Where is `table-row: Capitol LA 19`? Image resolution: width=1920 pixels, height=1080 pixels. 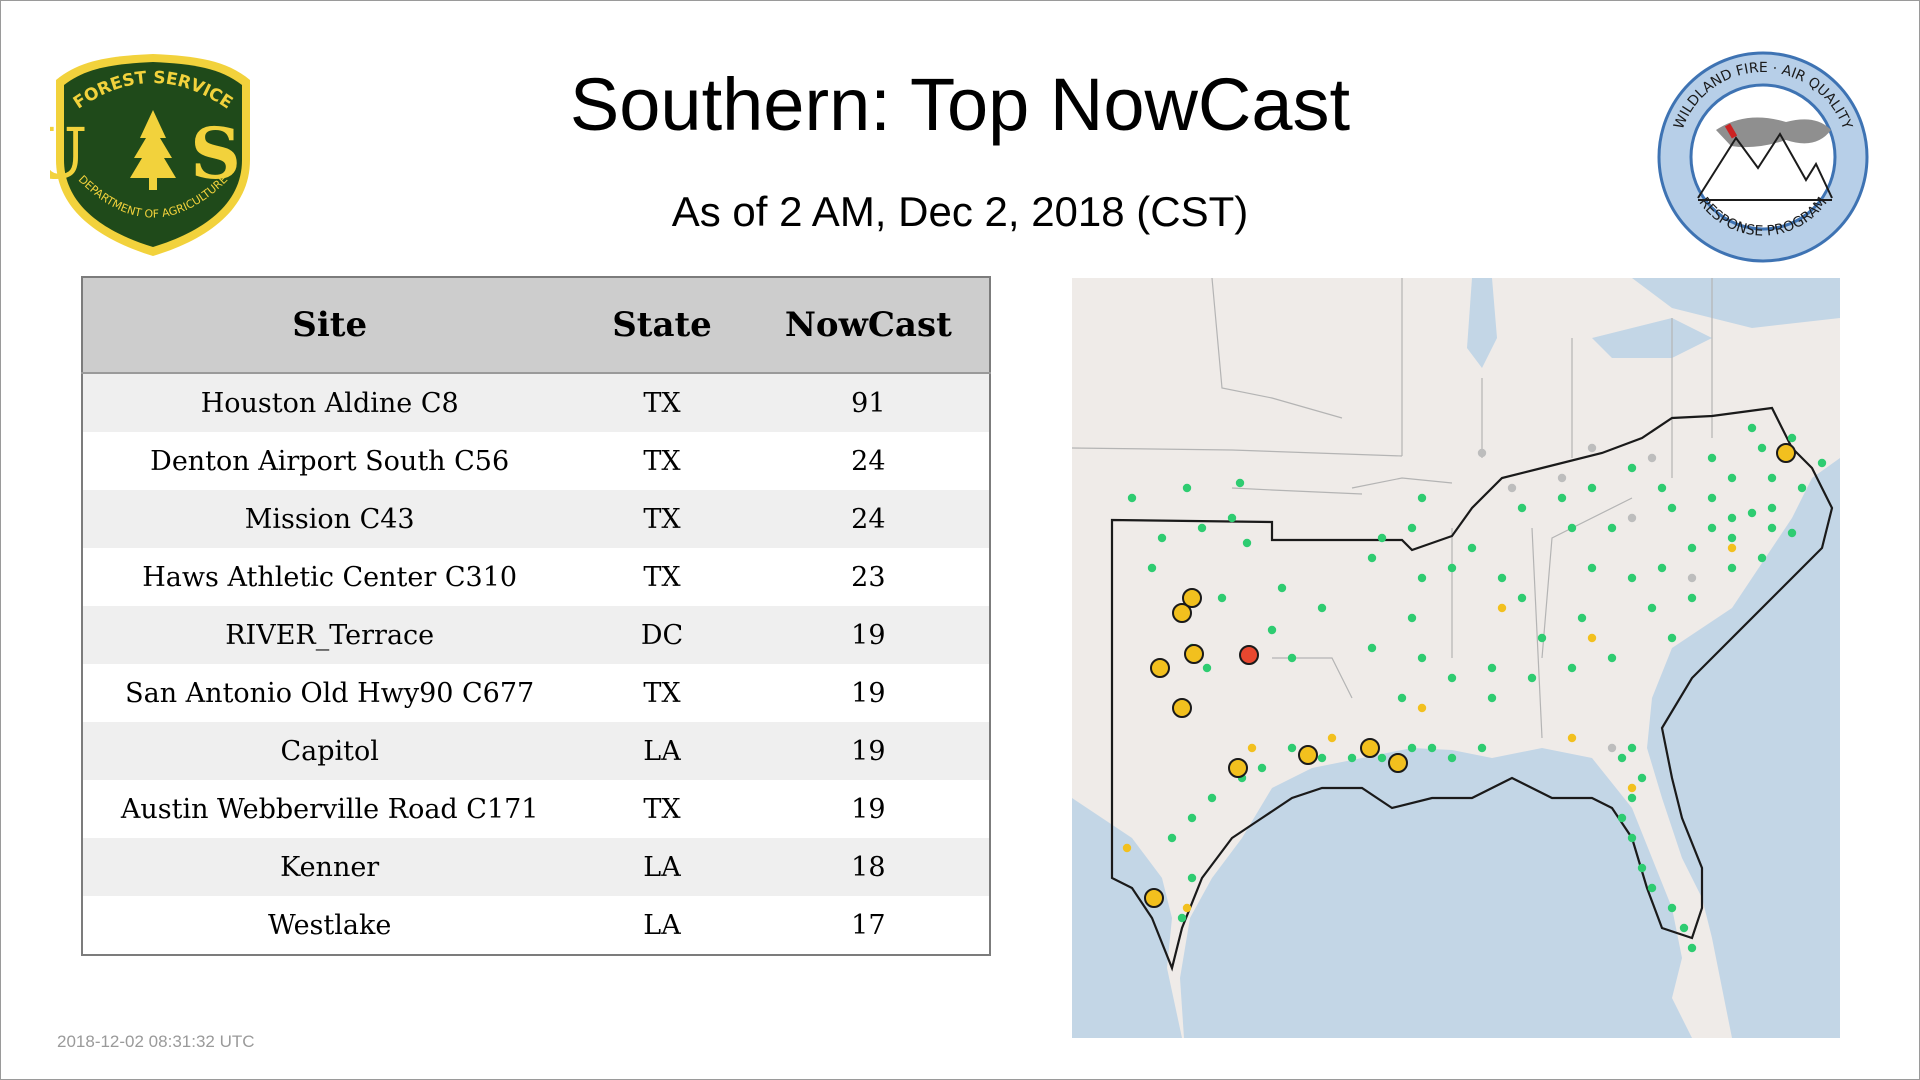 table-row: Capitol LA 19 is located at coordinates (536, 751).